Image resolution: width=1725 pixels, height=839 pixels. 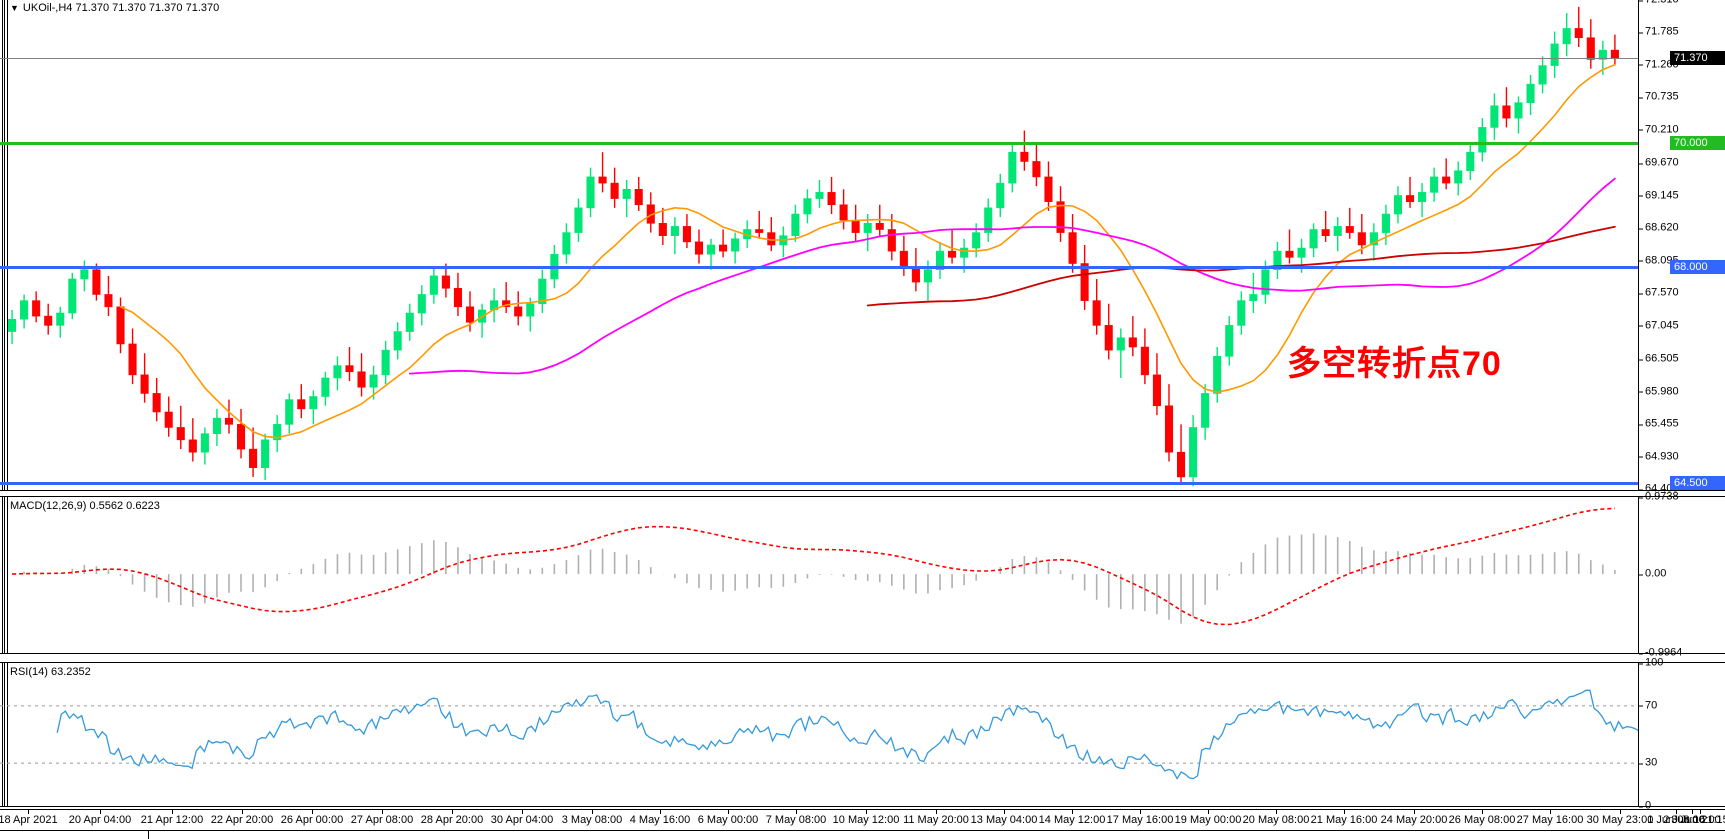 What do you see at coordinates (1620, 820) in the screenshot?
I see `time-axis-label: 30 May 23:00` at bounding box center [1620, 820].